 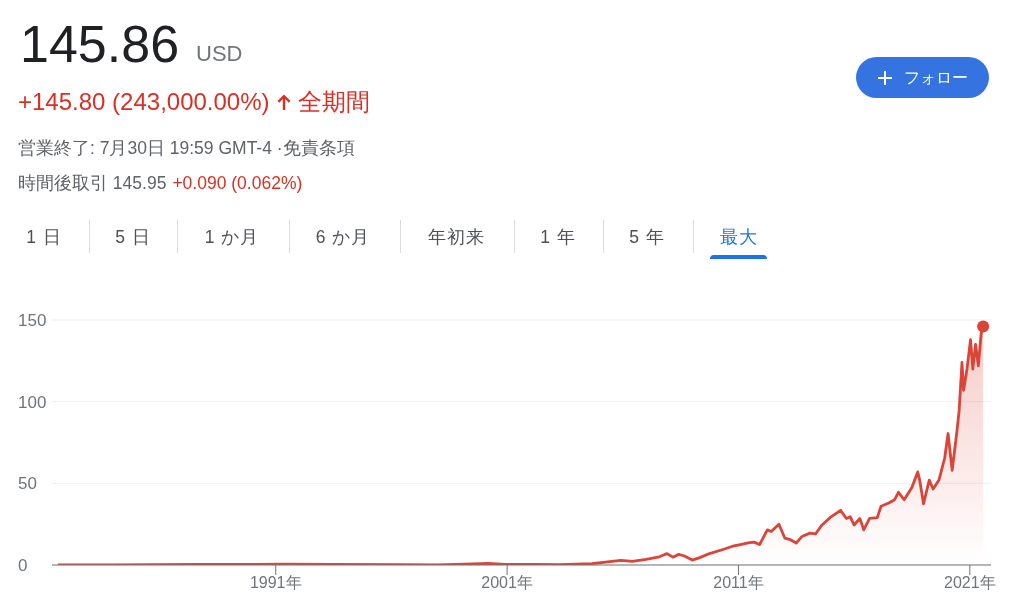 I want to click on text: 1 日, so click(x=44, y=237).